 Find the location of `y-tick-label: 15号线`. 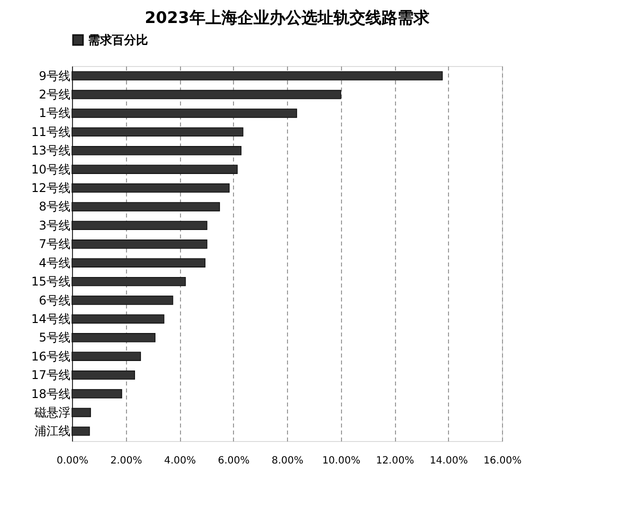

y-tick-label: 15号线 is located at coordinates (50, 281).